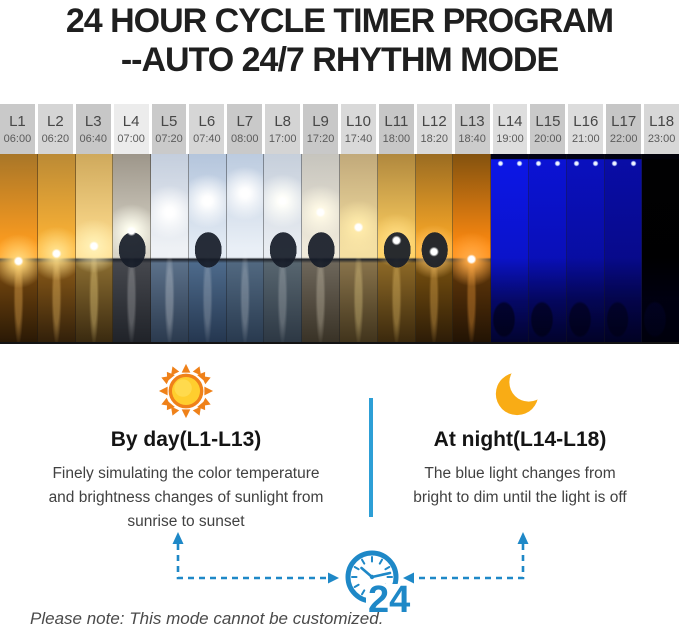 This screenshot has width=679, height=636. Describe the element at coordinates (169, 139) in the screenshot. I see `slot-time: 07:20` at that location.